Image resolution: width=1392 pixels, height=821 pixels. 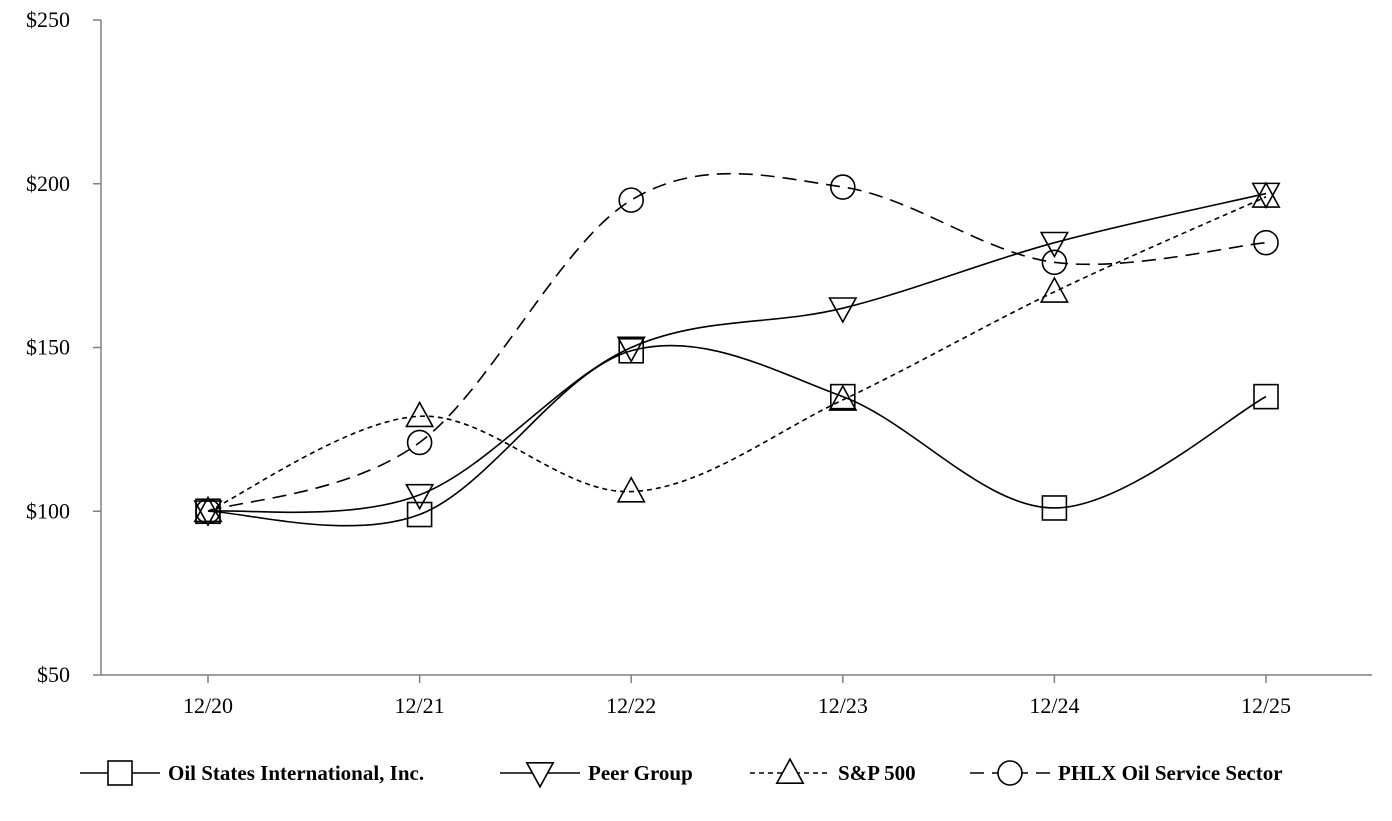 I want to click on y-tick-label: $250, so click(x=48, y=19).